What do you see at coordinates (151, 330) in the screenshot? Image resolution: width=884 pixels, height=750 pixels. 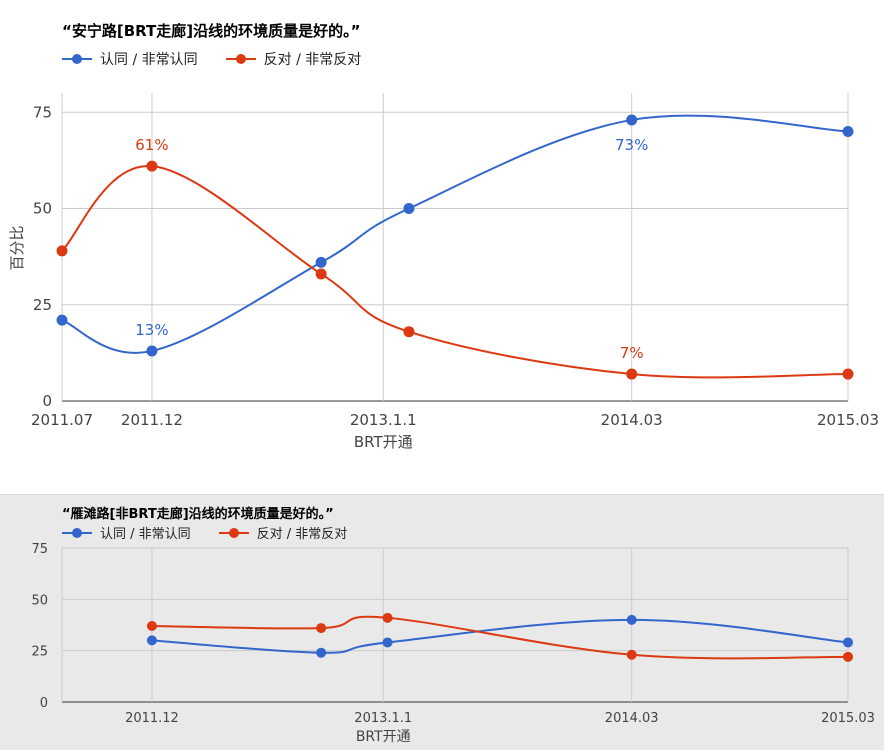 I see `data-label: 13%` at bounding box center [151, 330].